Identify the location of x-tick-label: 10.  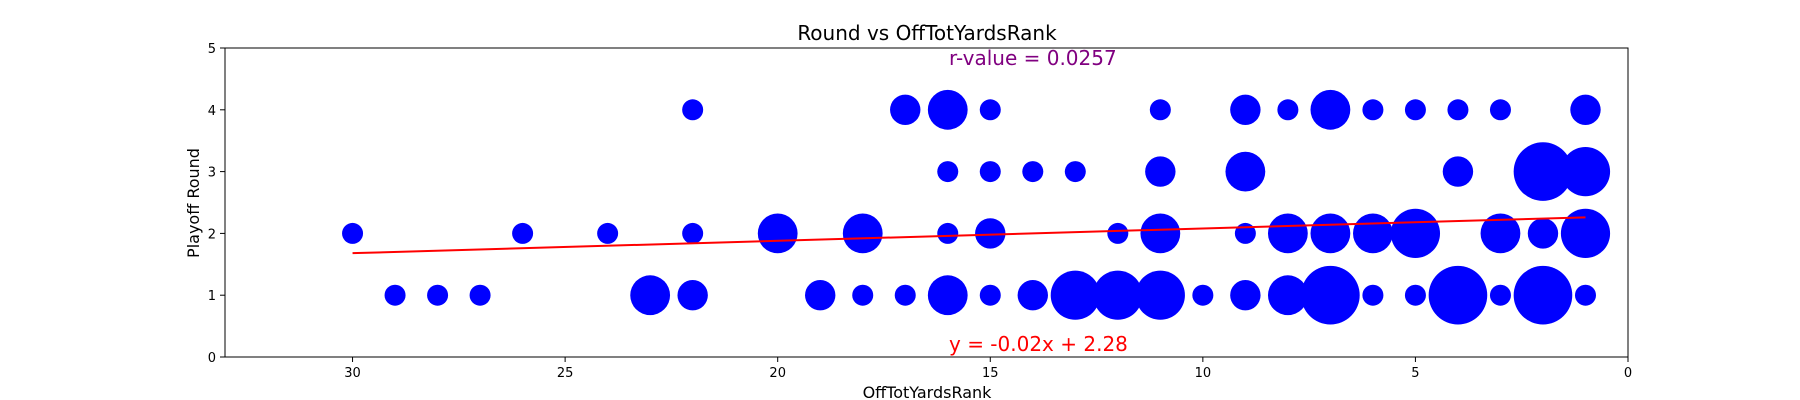
(1203, 373).